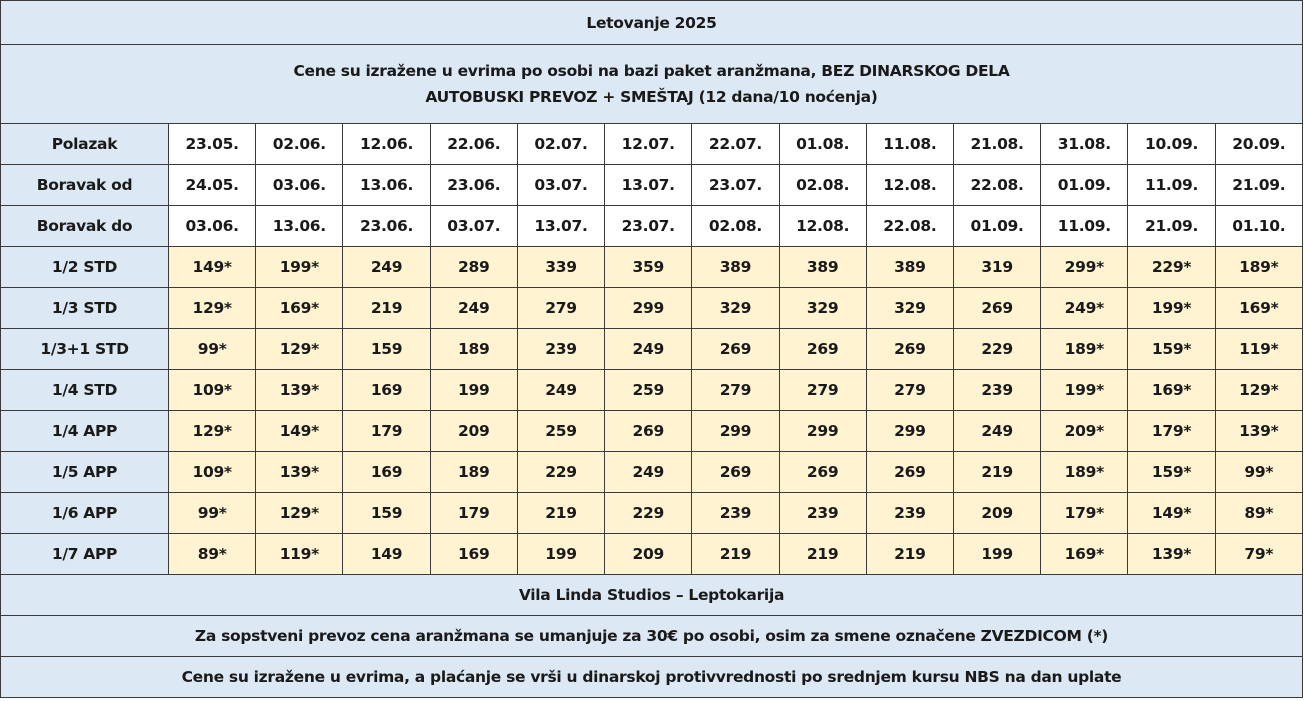 Image resolution: width=1305 pixels, height=701 pixels. Describe the element at coordinates (84, 472) in the screenshot. I see `row-label: 1/5 APP` at that location.